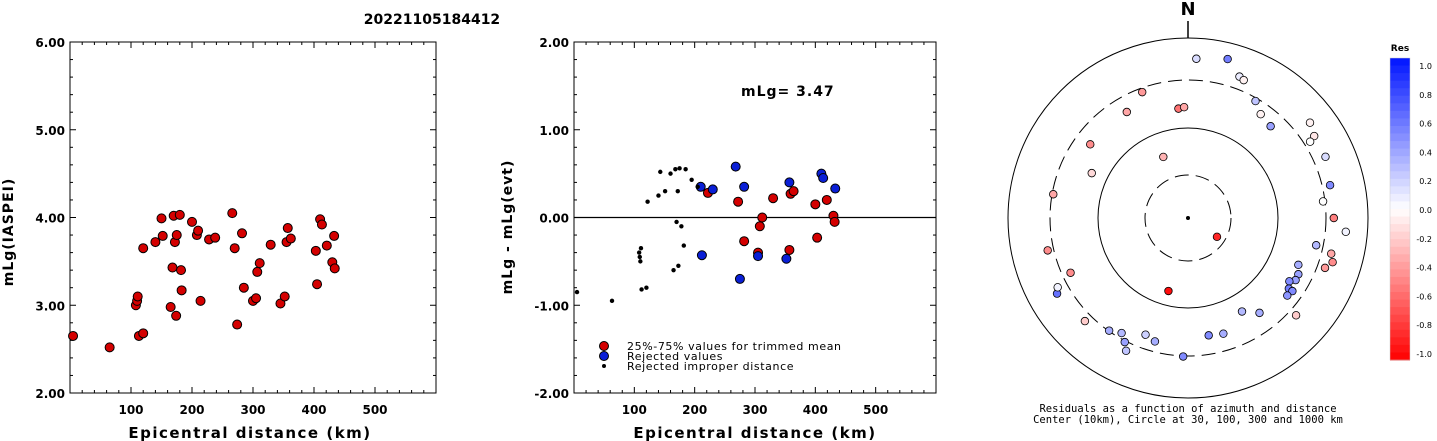 The width and height of the screenshot is (1437, 441). What do you see at coordinates (1425, 124) in the screenshot?
I see `colorbar-tick-label: 0.6` at bounding box center [1425, 124].